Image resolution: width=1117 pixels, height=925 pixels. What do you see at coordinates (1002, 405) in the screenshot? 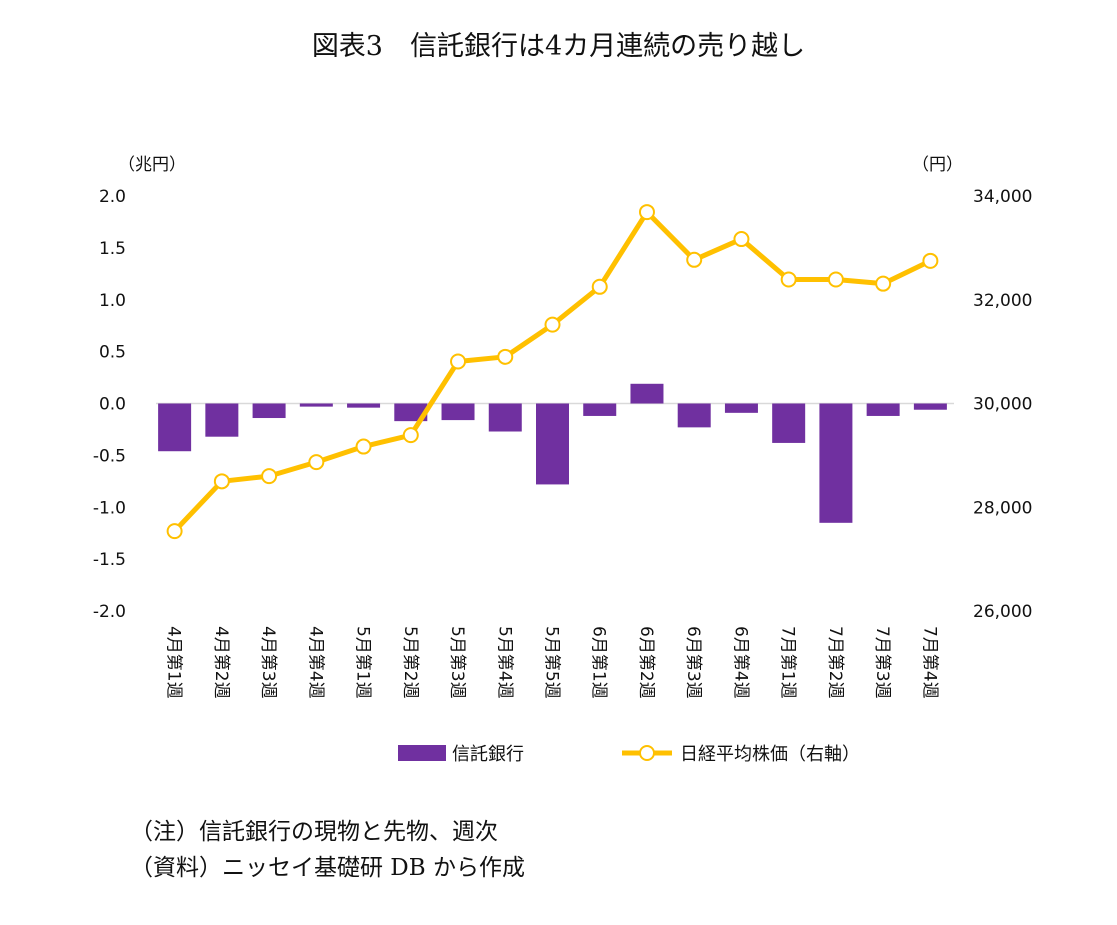
I see `right-tick-label: 30,000` at bounding box center [1002, 405].